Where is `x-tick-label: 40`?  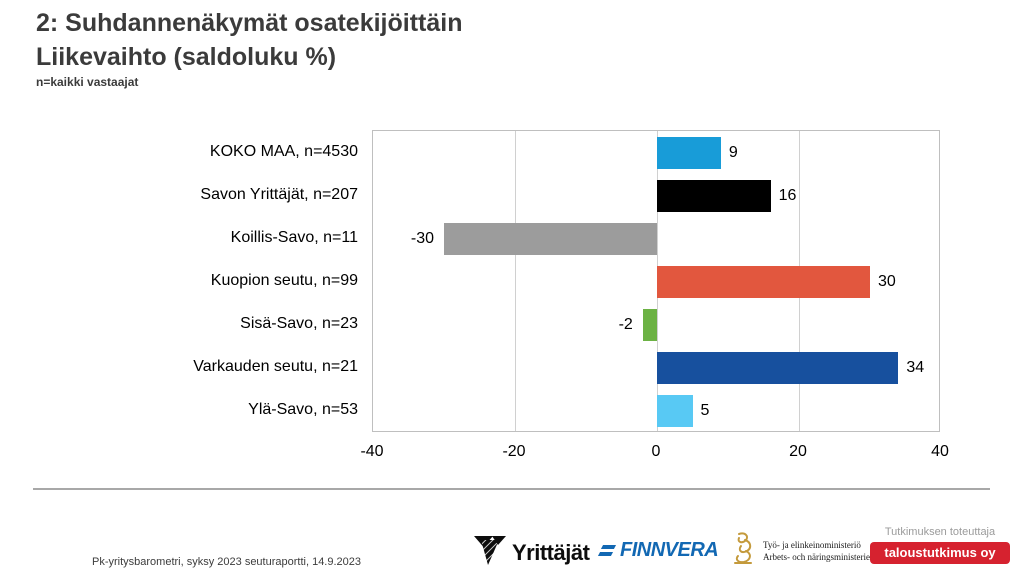 x-tick-label: 40 is located at coordinates (940, 451).